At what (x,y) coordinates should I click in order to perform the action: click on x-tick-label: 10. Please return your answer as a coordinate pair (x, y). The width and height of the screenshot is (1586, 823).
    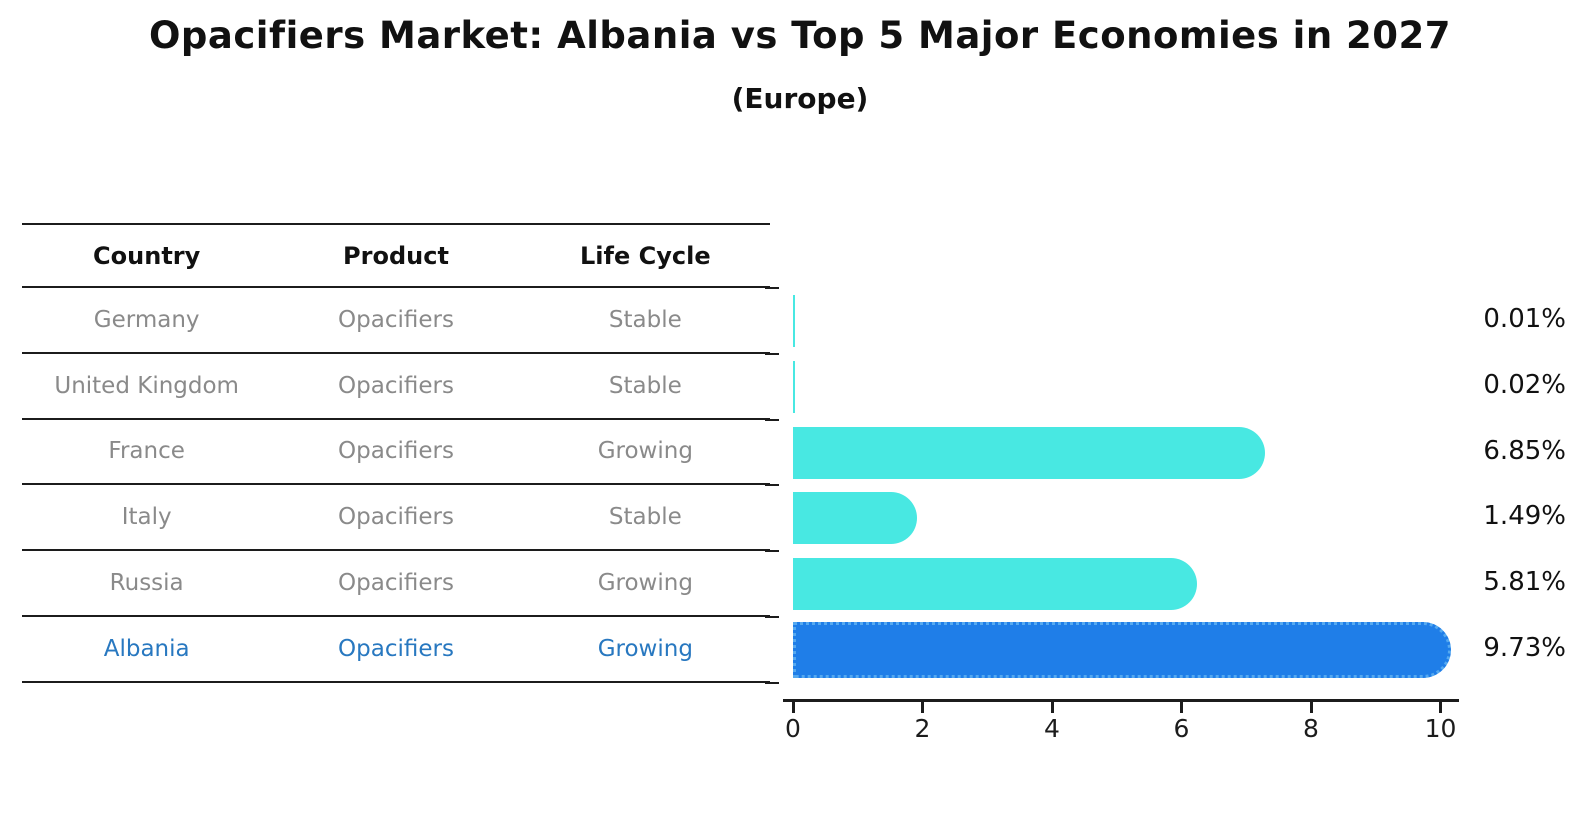
    Looking at the image, I should click on (1440, 728).